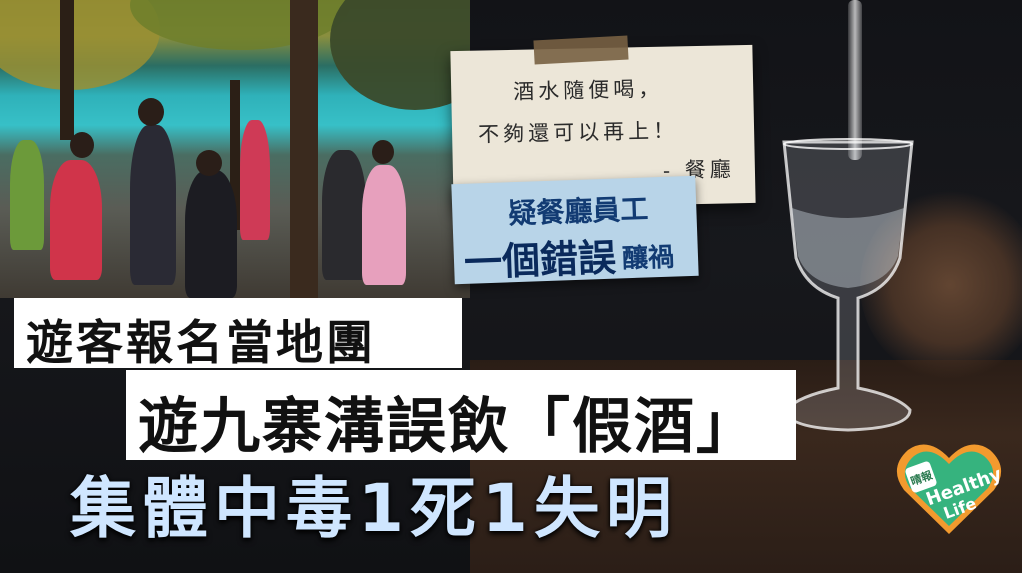  Describe the element at coordinates (578, 211) in the screenshot. I see `tag-line-1: 疑餐廳員工` at that location.